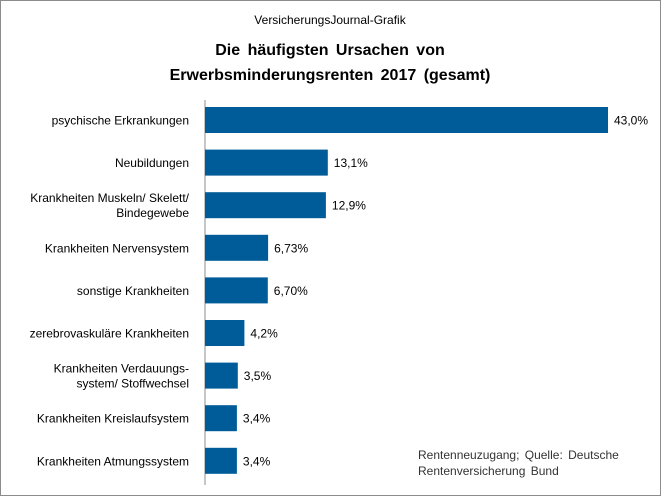 The width and height of the screenshot is (661, 496). Describe the element at coordinates (330, 50) in the screenshot. I see `chart-title-line-1: Die häufigsten Ursachen von` at that location.